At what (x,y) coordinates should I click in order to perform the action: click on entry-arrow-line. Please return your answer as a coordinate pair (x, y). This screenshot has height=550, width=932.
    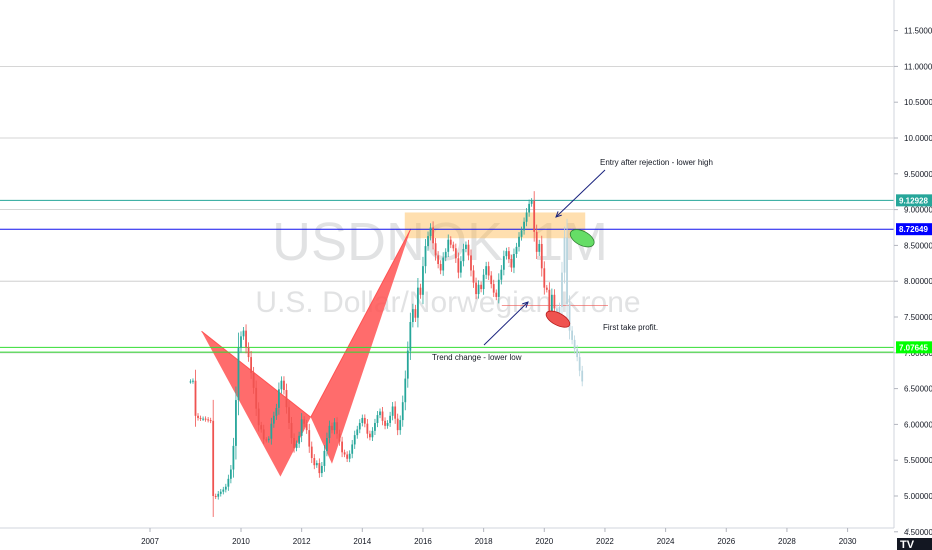
    Looking at the image, I should click on (580, 193).